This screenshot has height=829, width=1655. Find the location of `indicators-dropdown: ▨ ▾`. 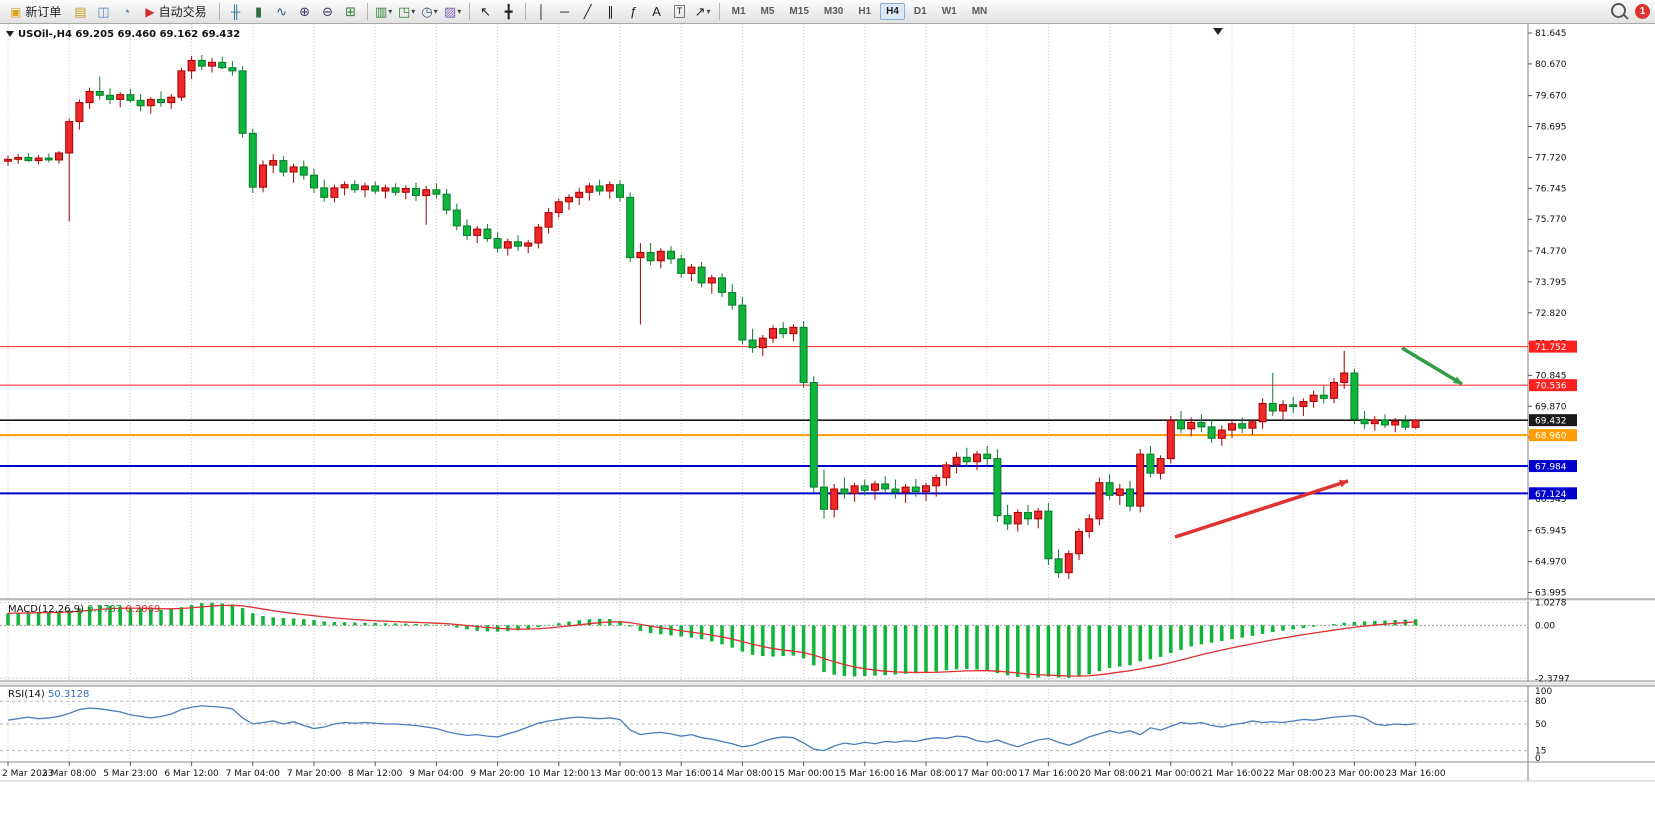

indicators-dropdown: ▨ ▾ is located at coordinates (453, 12).